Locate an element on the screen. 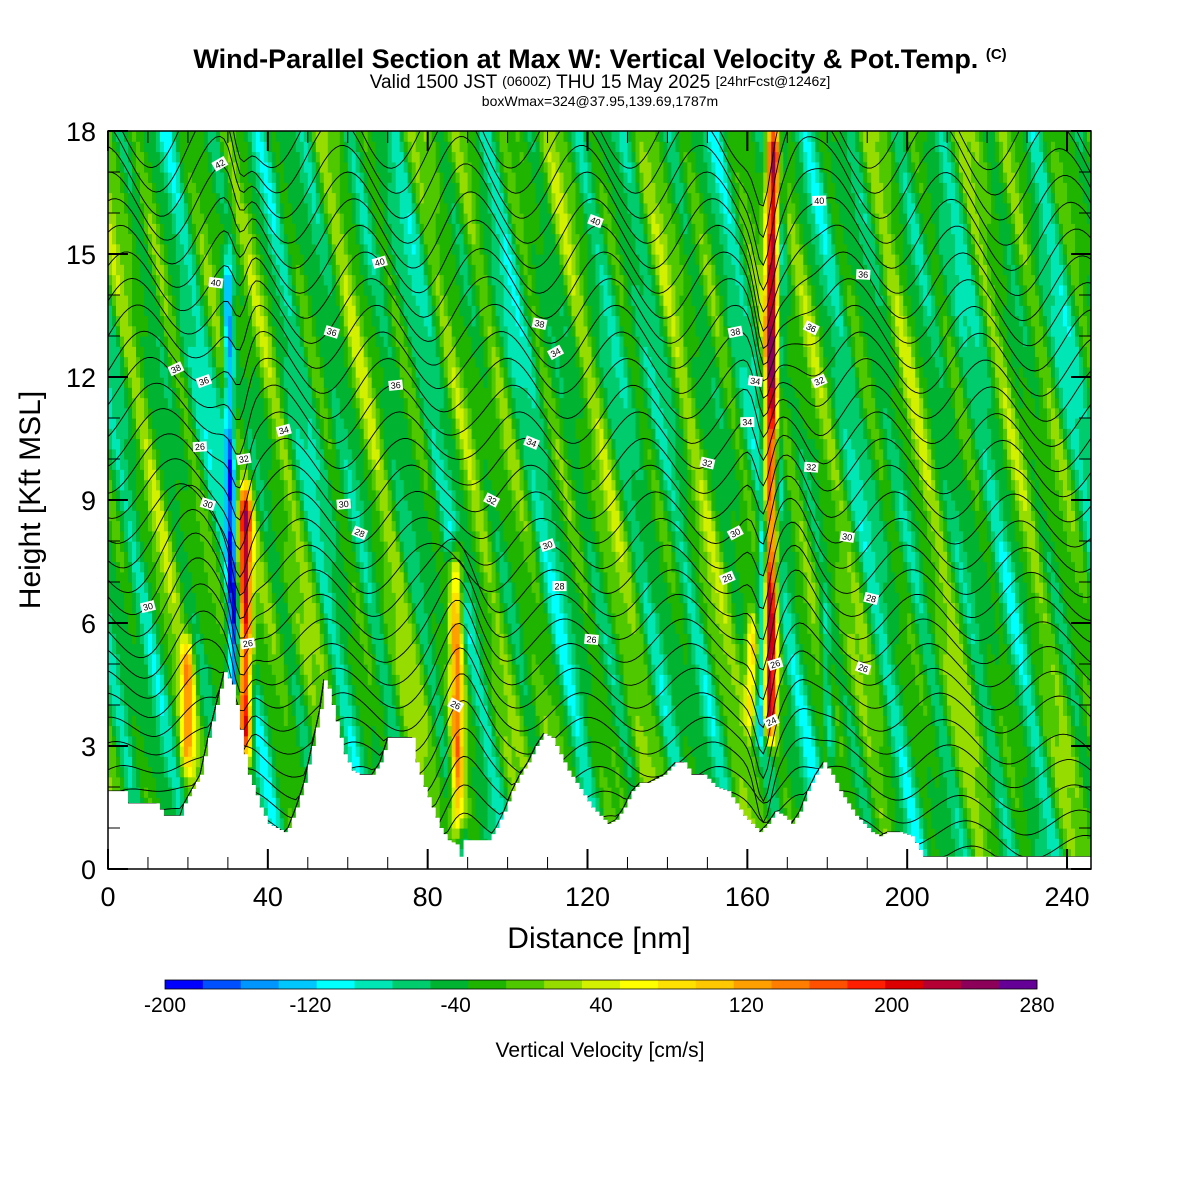 This screenshot has width=1200, height=1200. utc-time: (0600Z) is located at coordinates (527, 81).